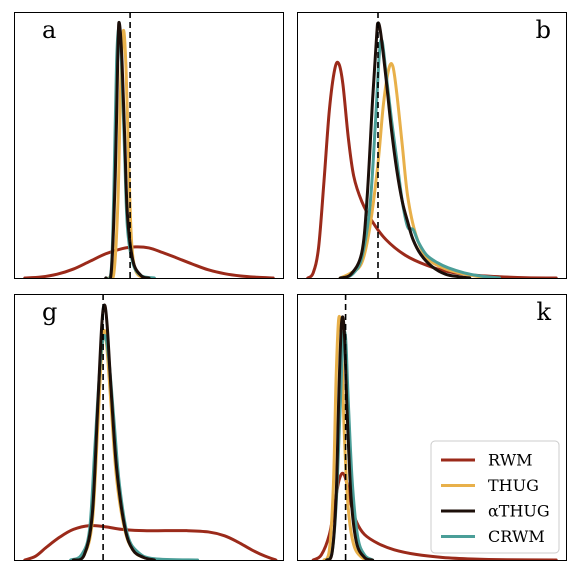 This screenshot has height=576, width=576. I want to click on crwm-legend-label: CRWM, so click(516, 536).